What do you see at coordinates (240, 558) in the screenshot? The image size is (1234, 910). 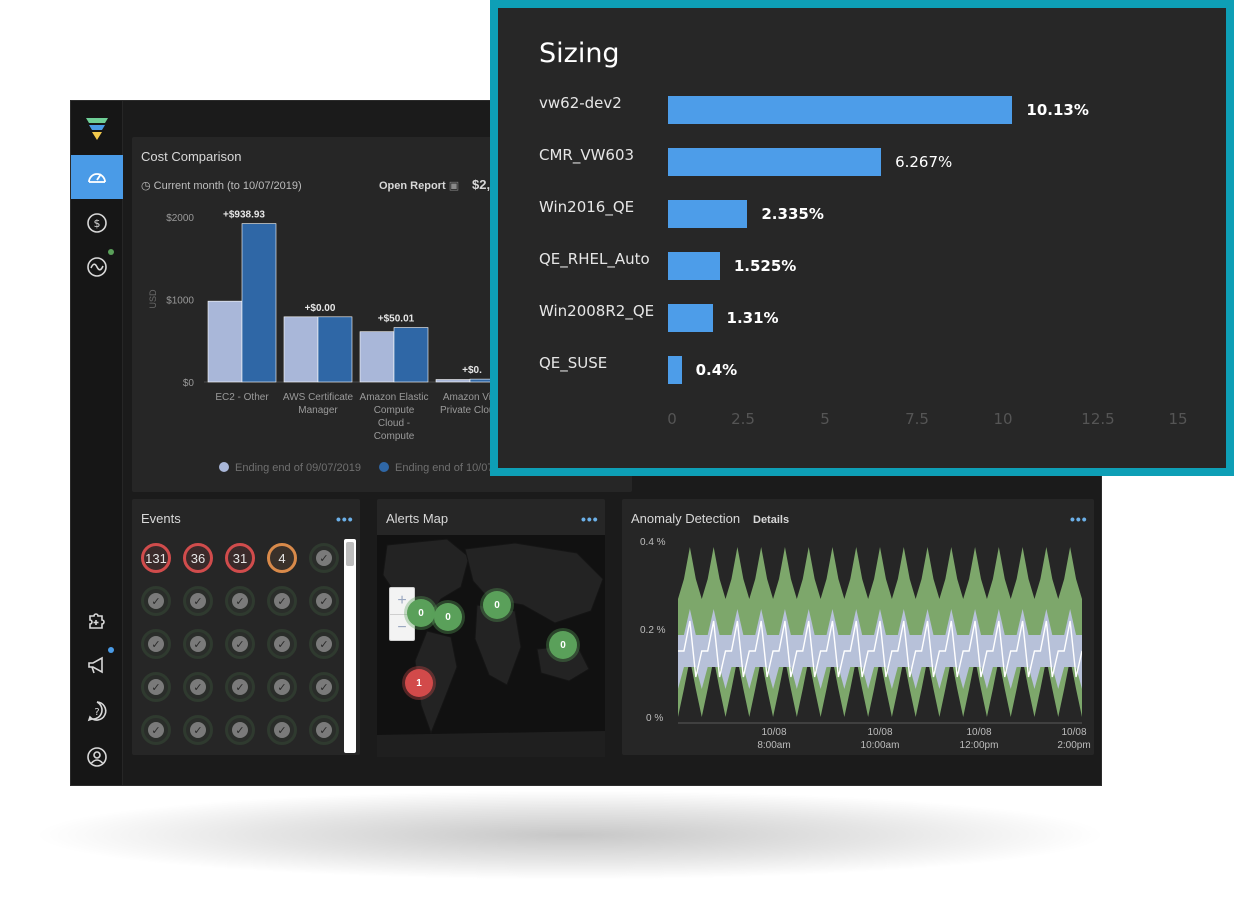 I see `event-count-badge: 31` at bounding box center [240, 558].